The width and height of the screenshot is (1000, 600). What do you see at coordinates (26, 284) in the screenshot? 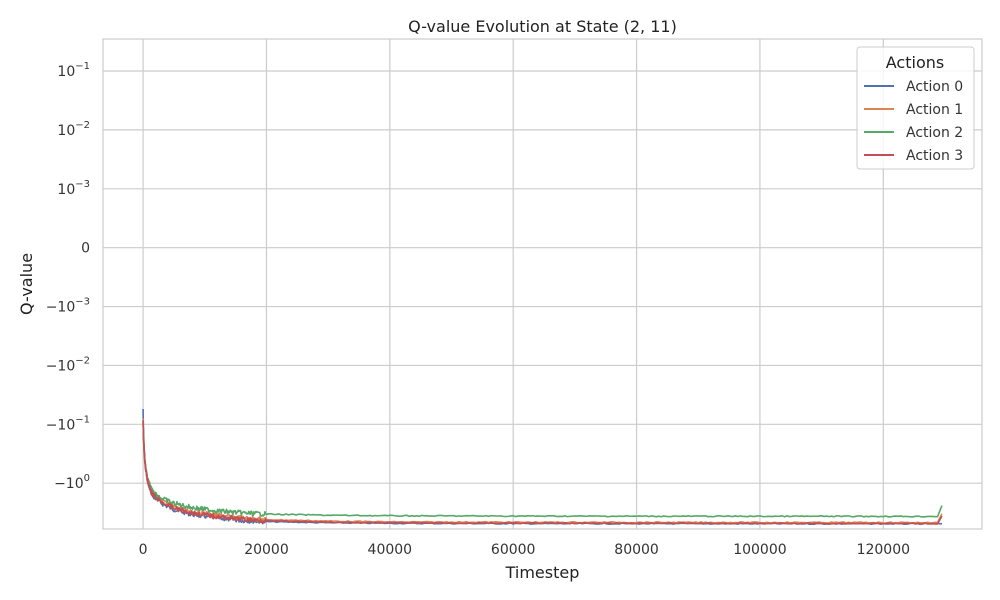
I see `y-axis-label: Q-value` at bounding box center [26, 284].